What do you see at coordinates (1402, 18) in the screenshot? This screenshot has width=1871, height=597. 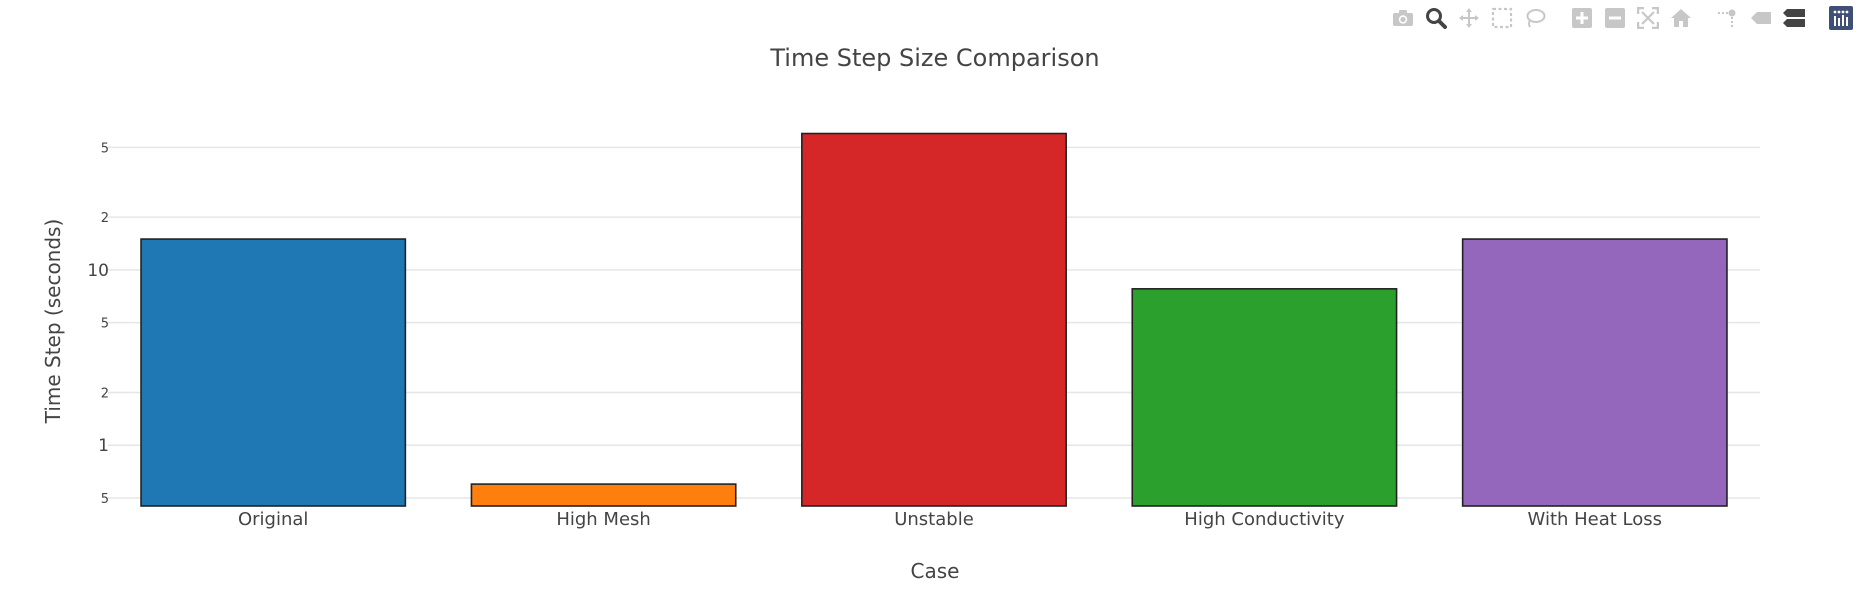 I see `camera-icon` at bounding box center [1402, 18].